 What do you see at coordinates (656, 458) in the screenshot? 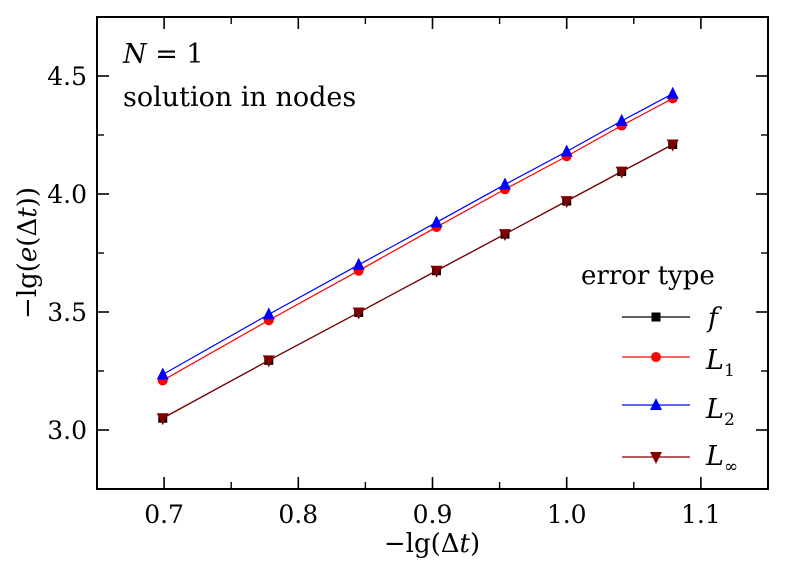
I see `legend-marker-linf` at bounding box center [656, 458].